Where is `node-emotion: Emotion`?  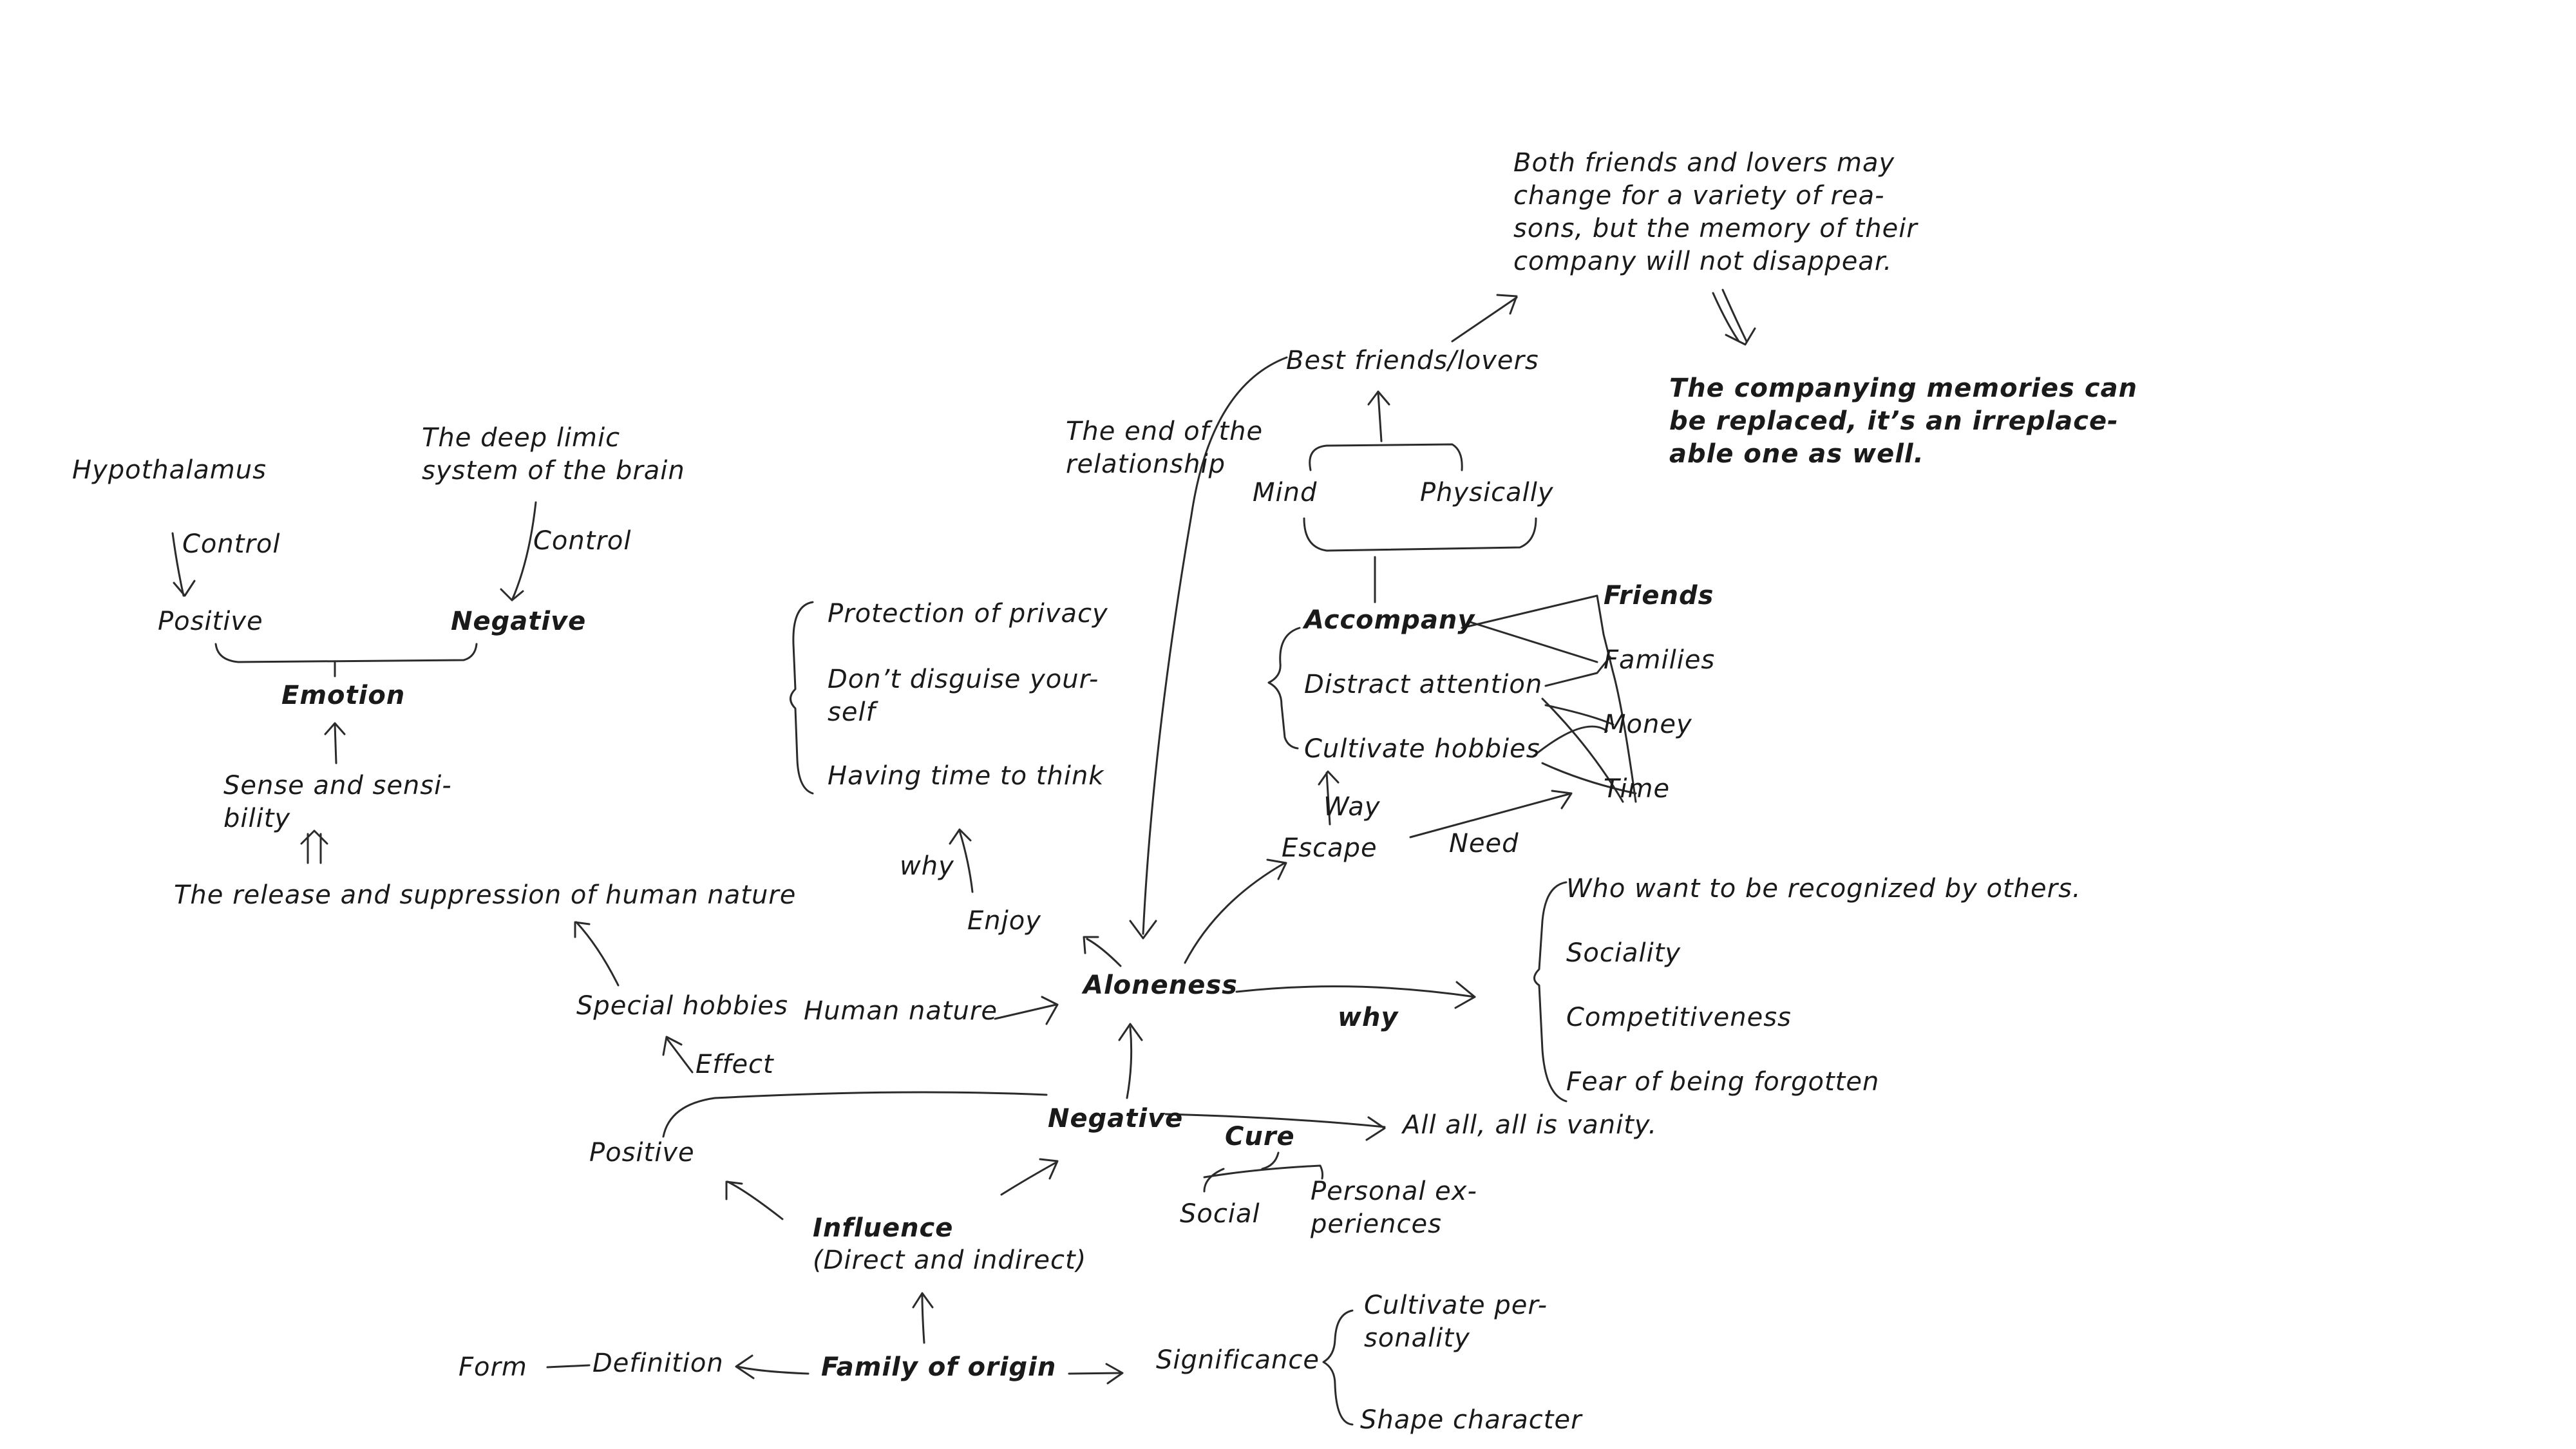
node-emotion: Emotion is located at coordinates (343, 695).